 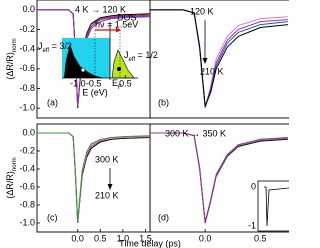 I want to click on inset-fermi-main: E, so click(x=115, y=83).